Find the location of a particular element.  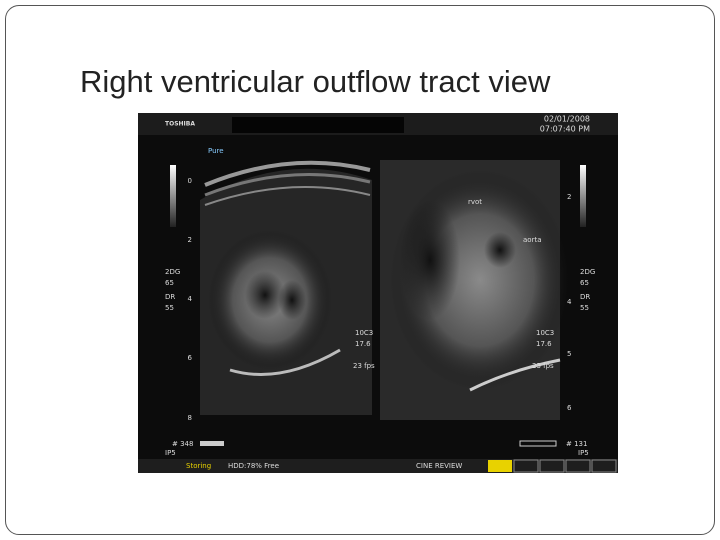

date: 02/01/2008 is located at coordinates (567, 119).